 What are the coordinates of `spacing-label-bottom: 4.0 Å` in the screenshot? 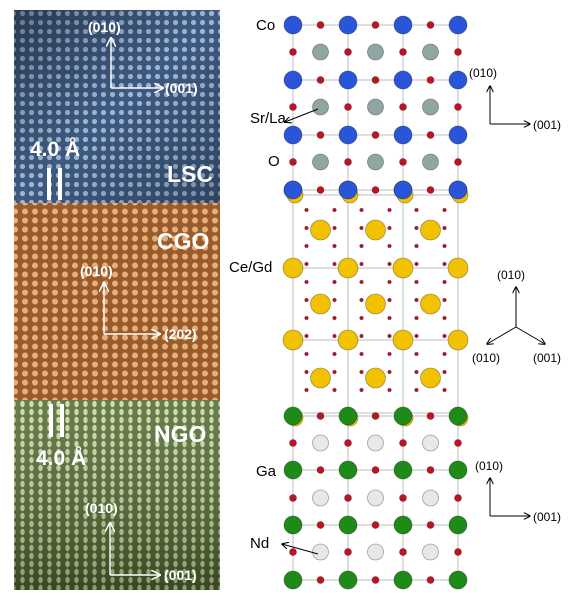 It's located at (61, 458).